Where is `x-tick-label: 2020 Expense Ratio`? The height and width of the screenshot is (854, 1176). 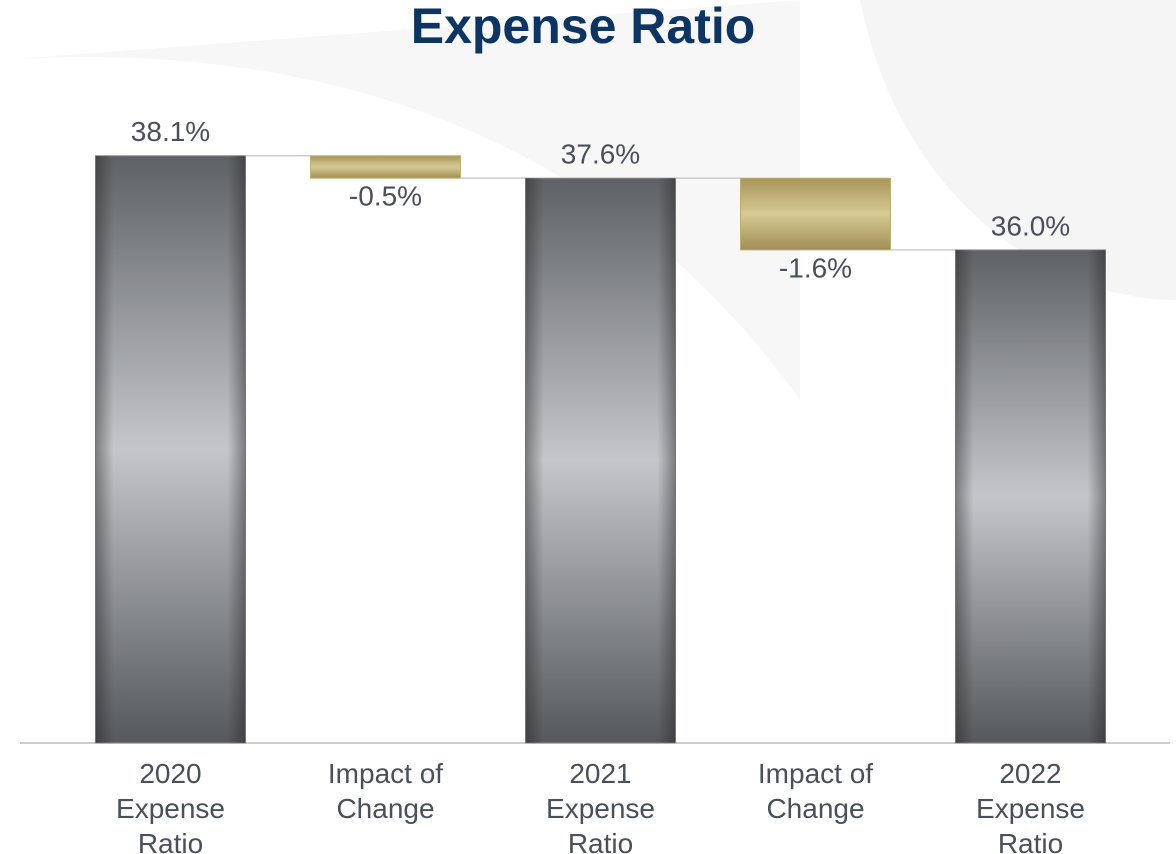 x-tick-label: 2020 Expense Ratio is located at coordinates (170, 806).